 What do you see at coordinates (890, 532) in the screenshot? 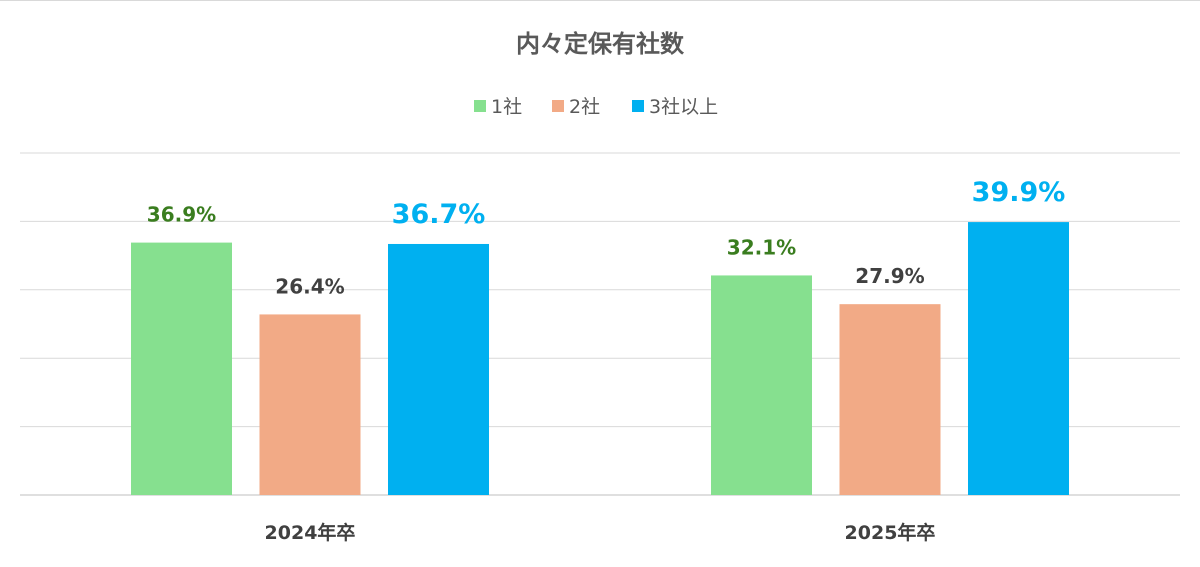
I see `x-tick-label: 2025年卒` at bounding box center [890, 532].